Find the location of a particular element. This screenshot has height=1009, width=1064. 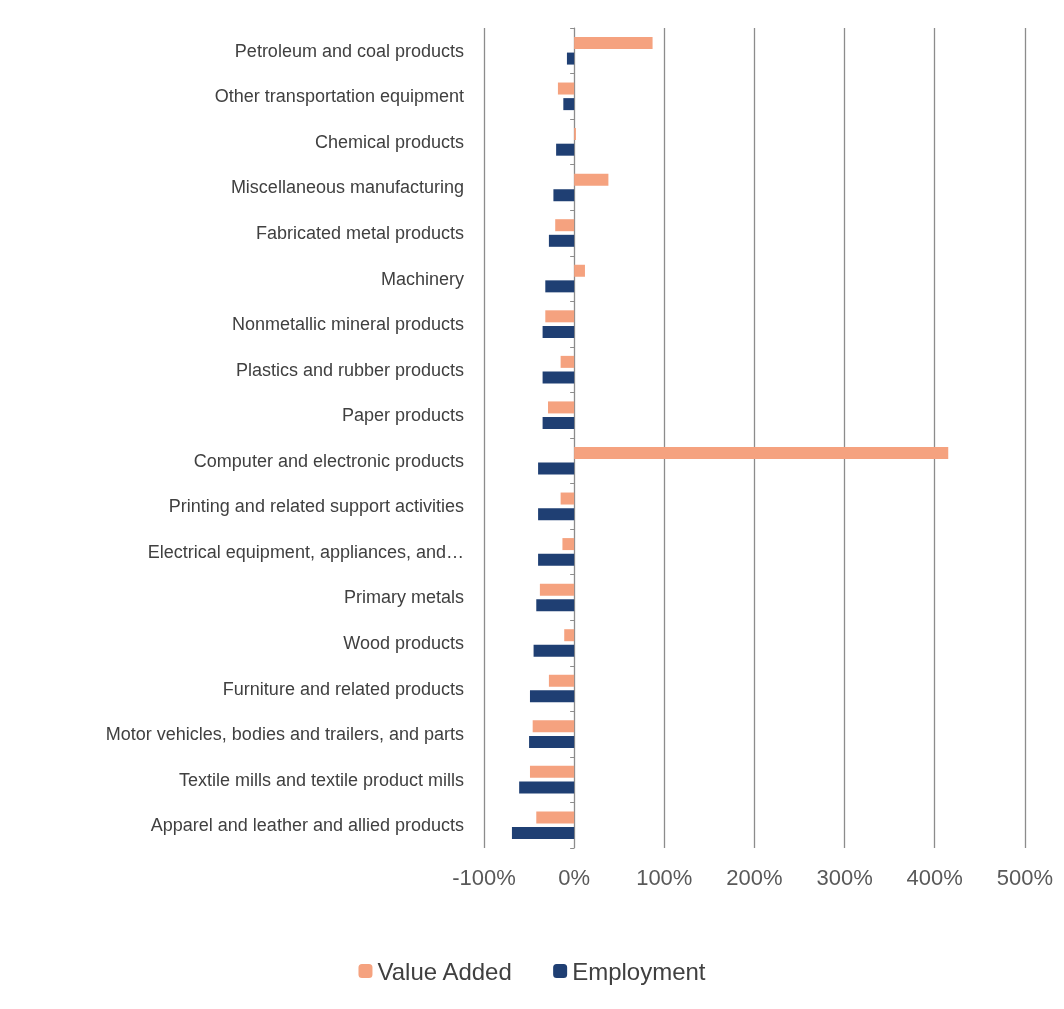

y-tick-label: Motor vehicles, bodies and trailers, and parts is located at coordinates (284, 734).